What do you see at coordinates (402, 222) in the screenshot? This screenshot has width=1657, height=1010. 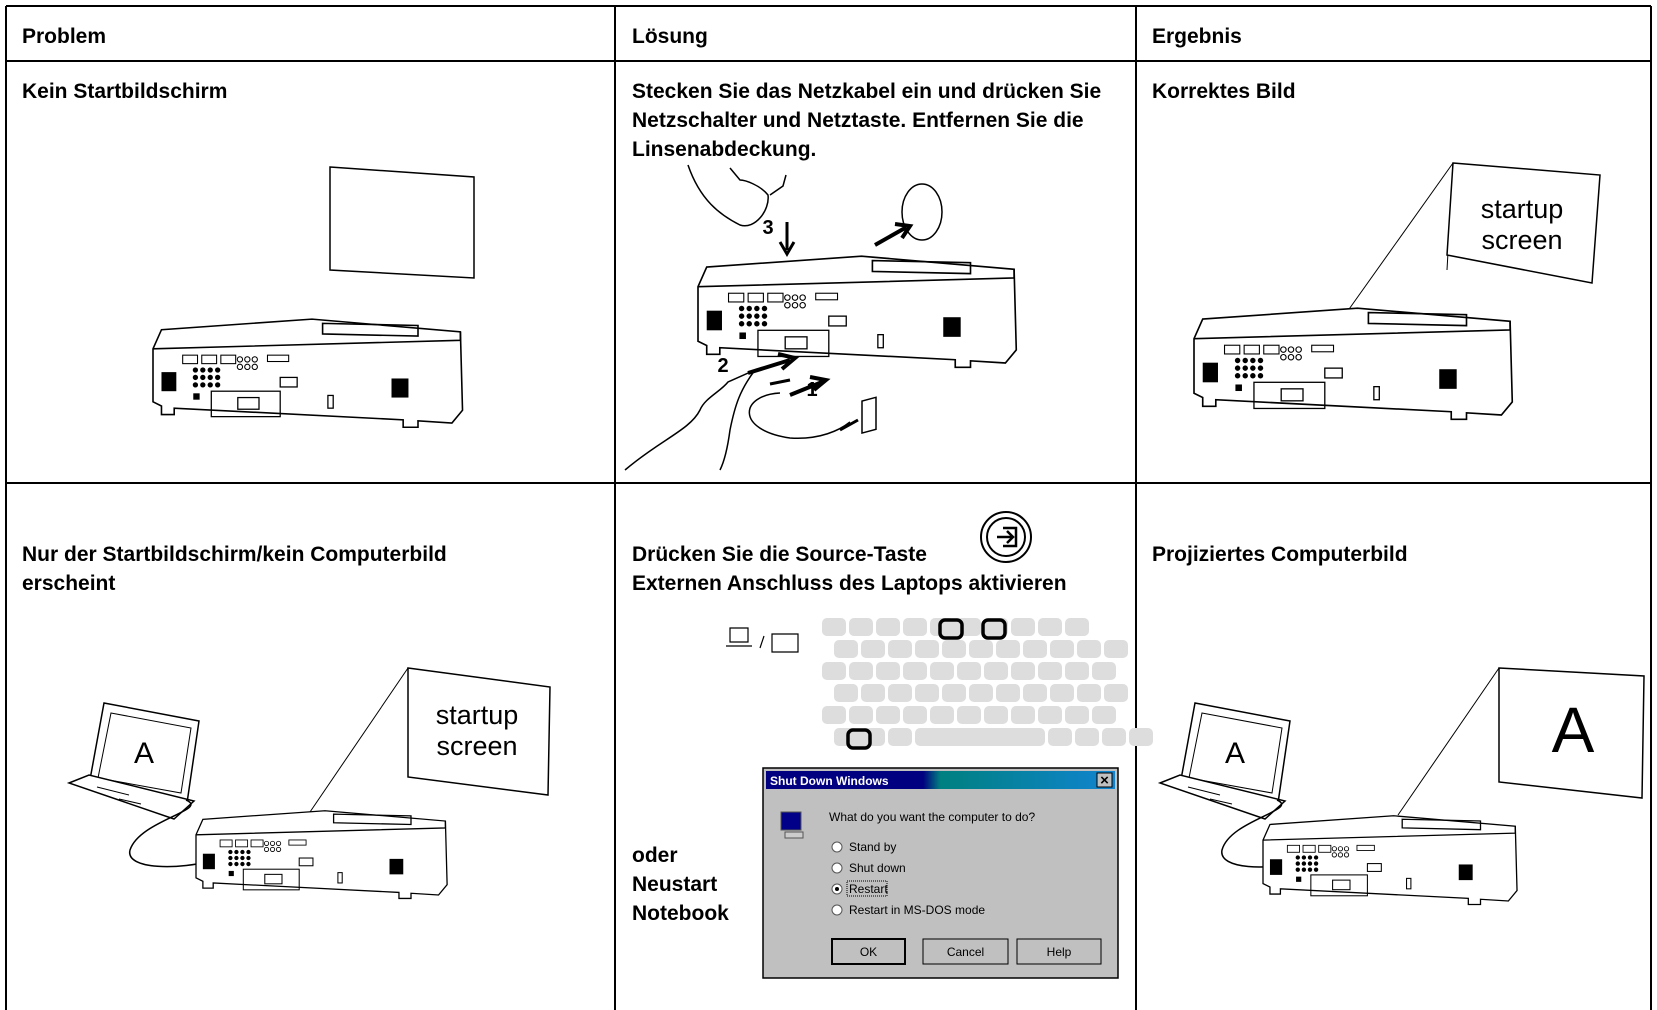 I see `blank-screen` at bounding box center [402, 222].